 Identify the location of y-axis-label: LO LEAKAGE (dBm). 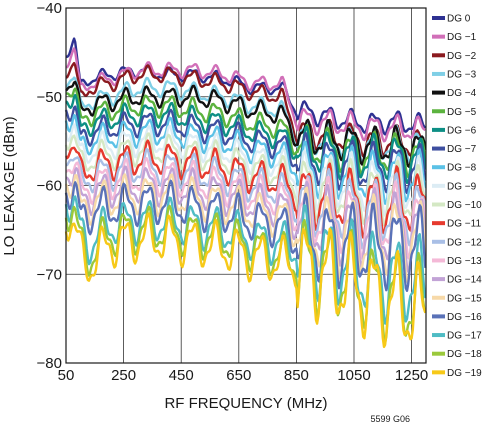
(9, 185).